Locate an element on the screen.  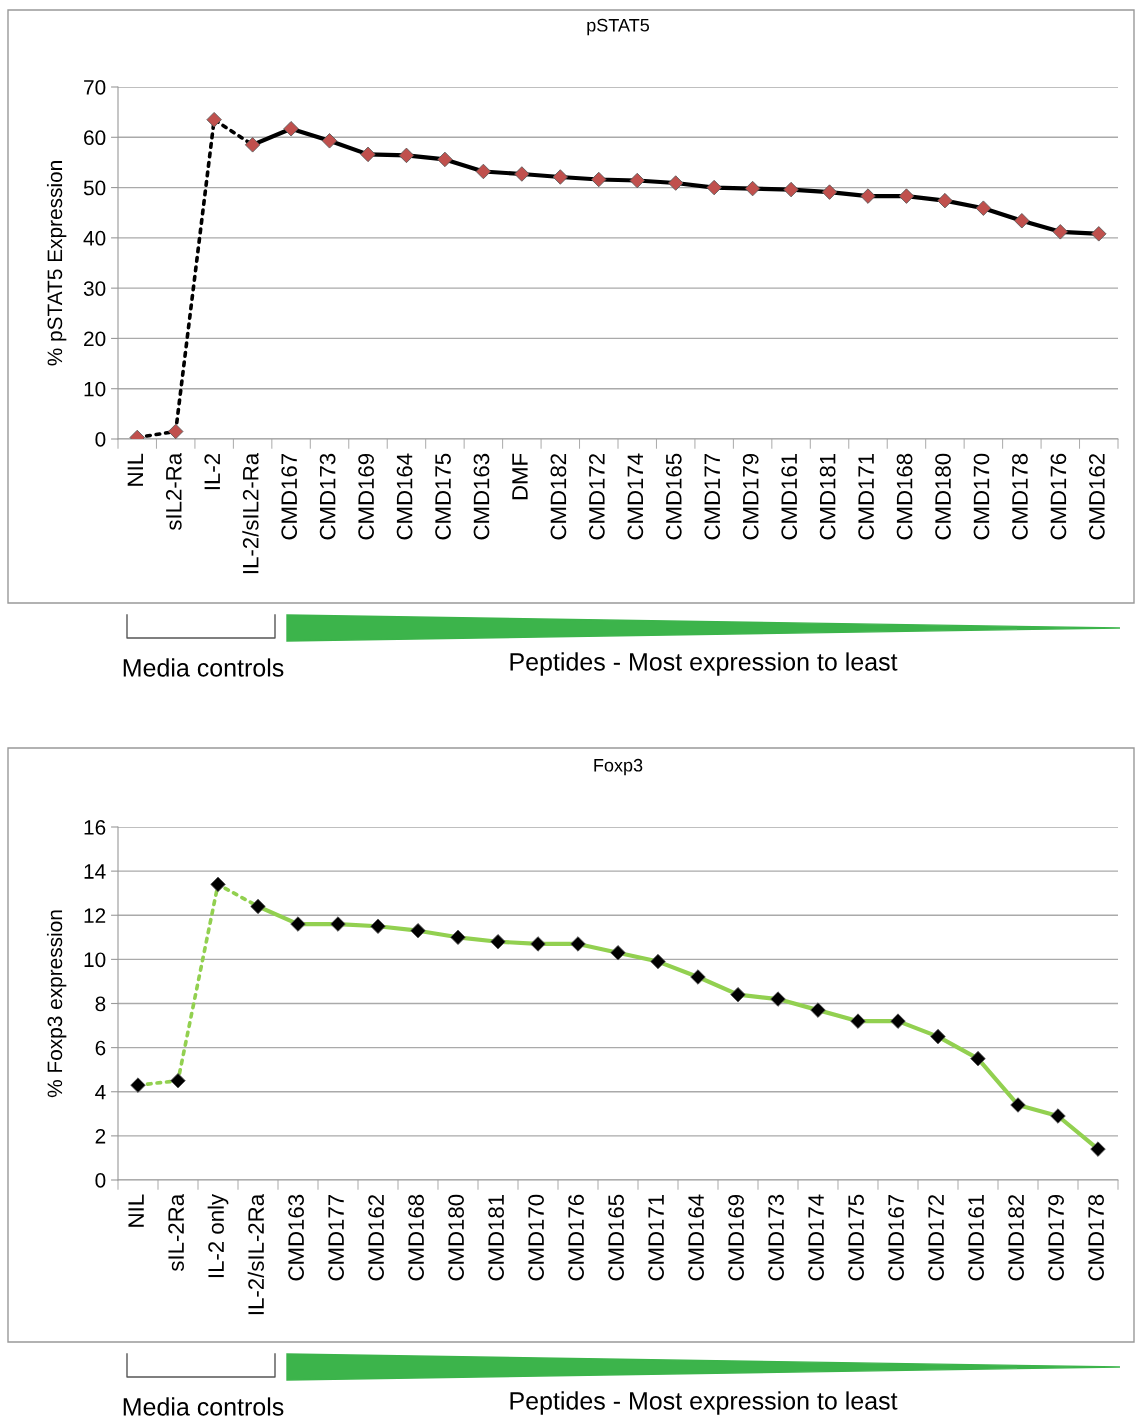
y-tick-label: 12 is located at coordinates (95, 915).